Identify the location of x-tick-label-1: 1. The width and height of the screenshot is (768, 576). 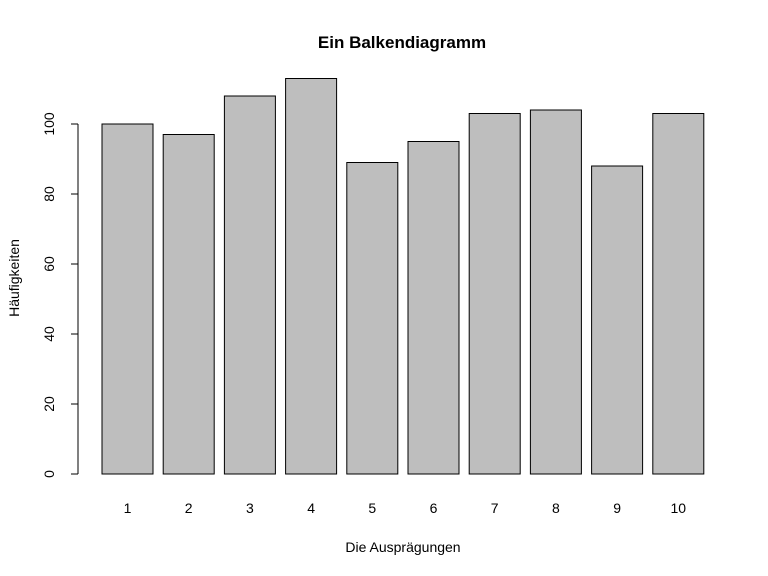
(128, 508).